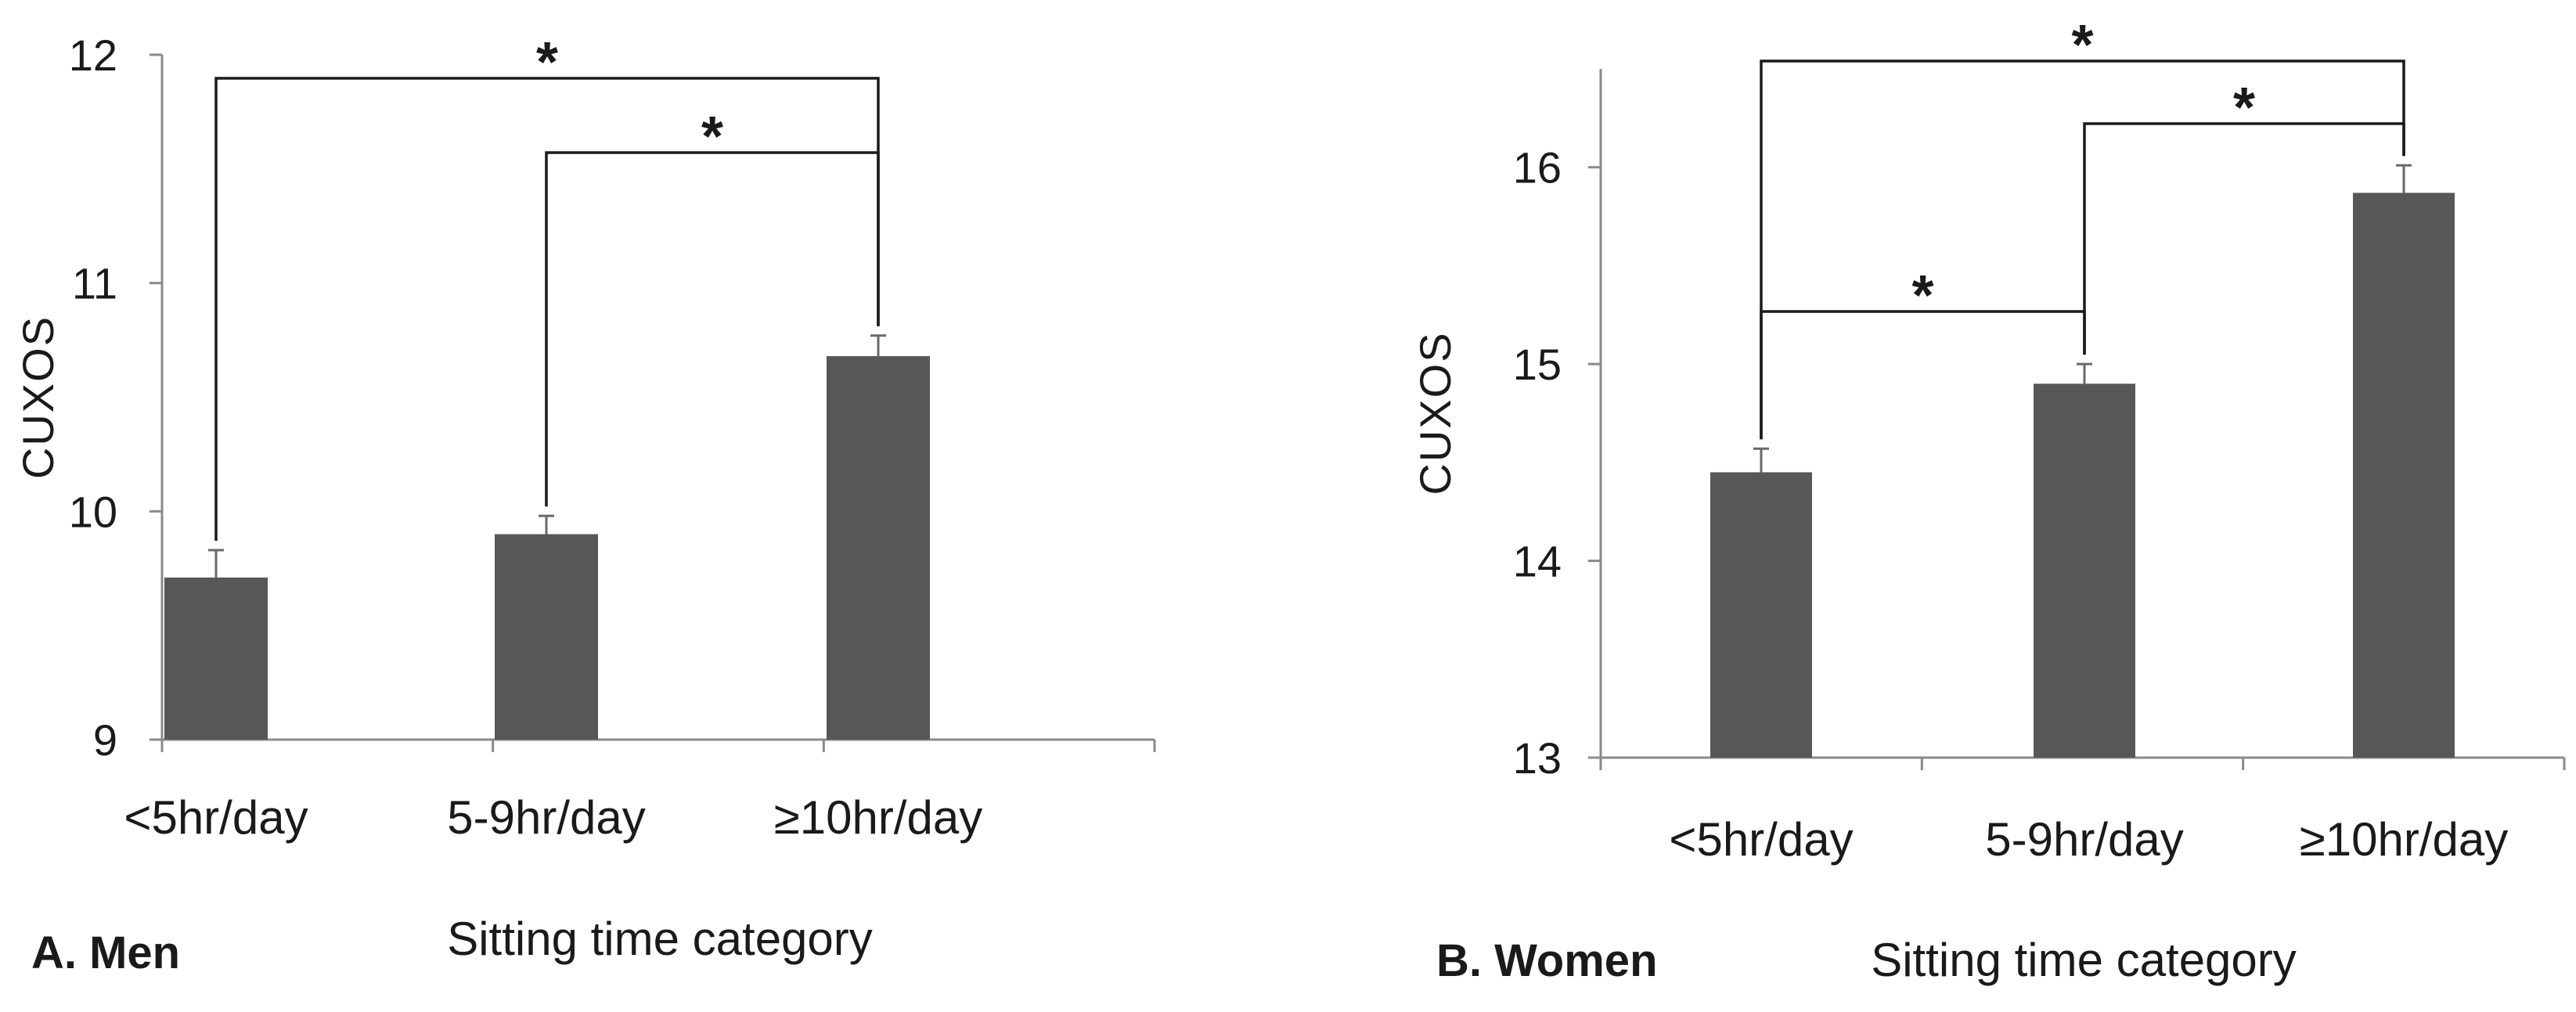 The width and height of the screenshot is (2576, 1012). What do you see at coordinates (1547, 960) in the screenshot?
I see `panel-label: B. Women` at bounding box center [1547, 960].